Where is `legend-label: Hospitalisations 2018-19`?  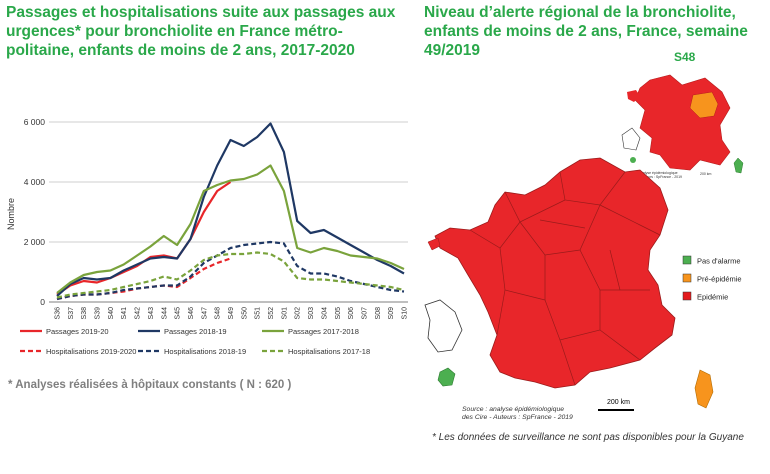 legend-label: Hospitalisations 2018-19 is located at coordinates (205, 351).